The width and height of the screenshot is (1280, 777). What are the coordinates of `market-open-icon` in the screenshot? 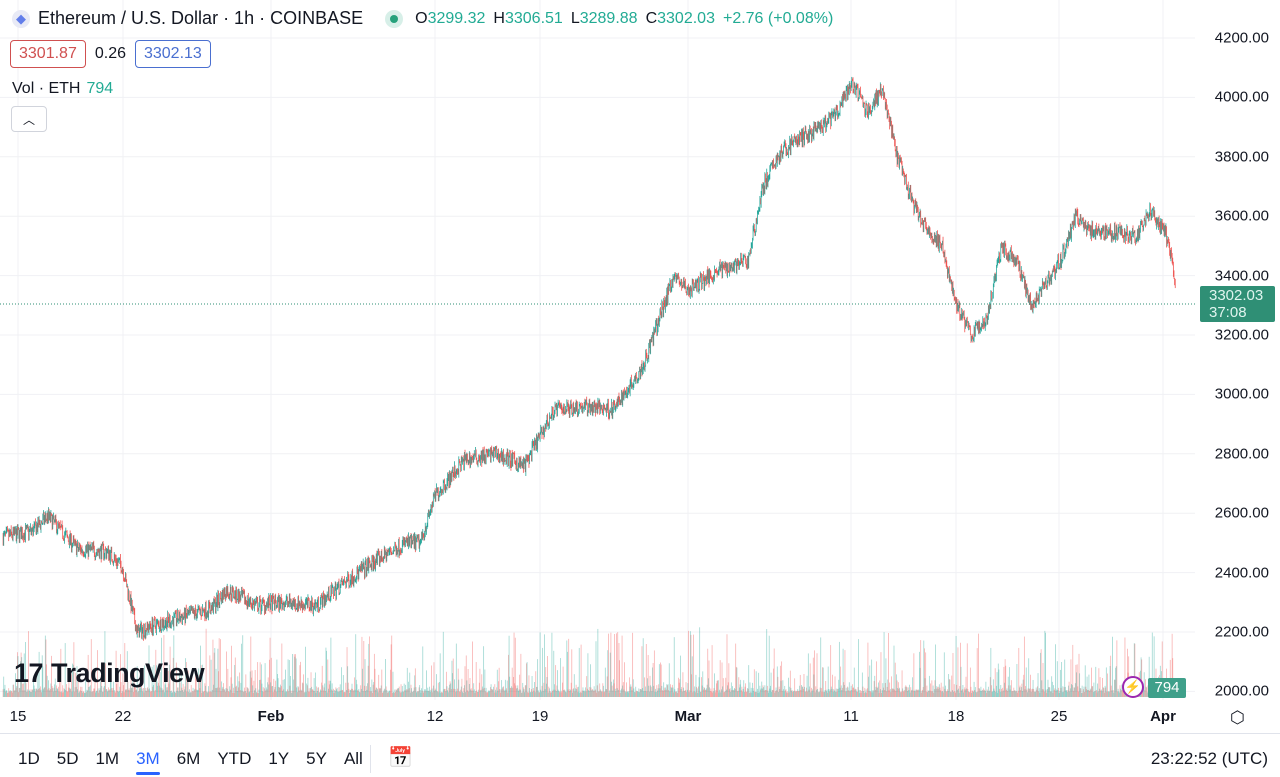 It's located at (394, 18).